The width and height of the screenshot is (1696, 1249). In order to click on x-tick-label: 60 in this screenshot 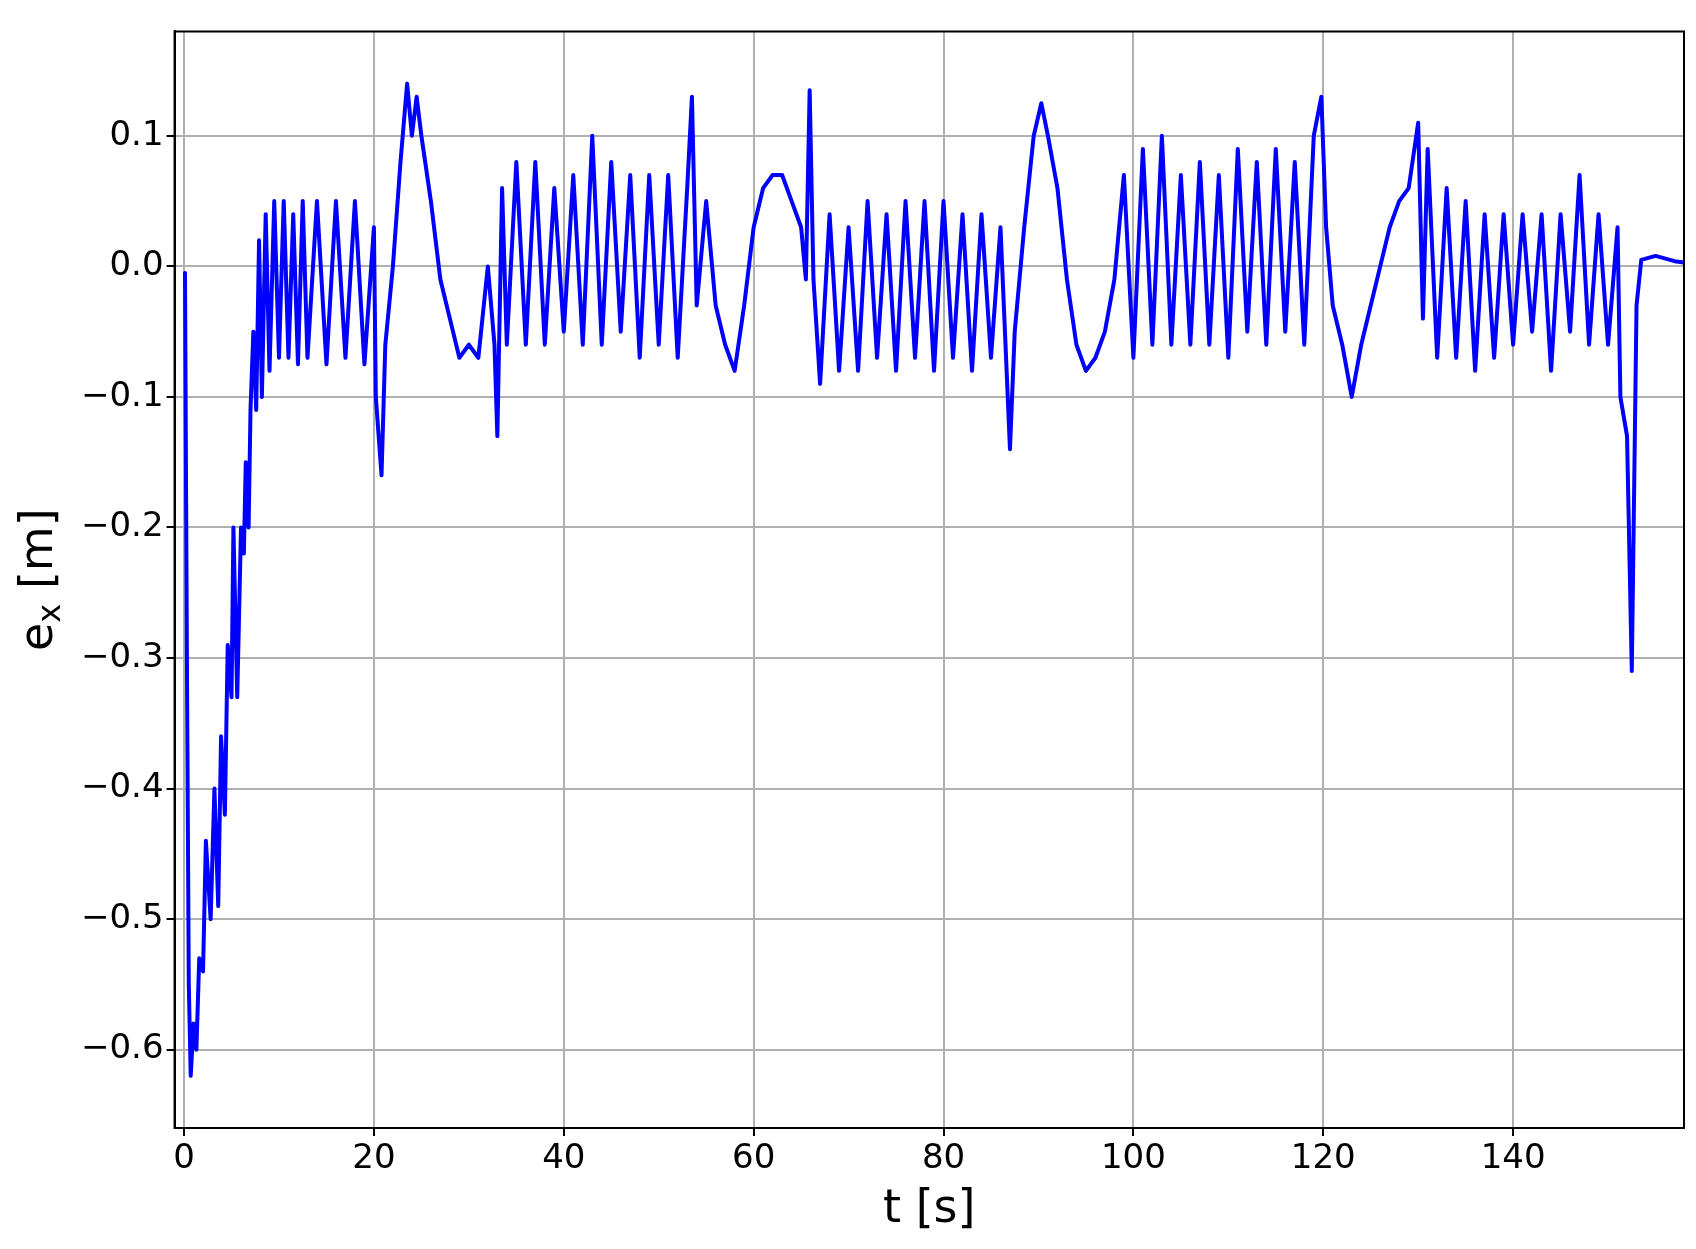, I will do `click(754, 1156)`.